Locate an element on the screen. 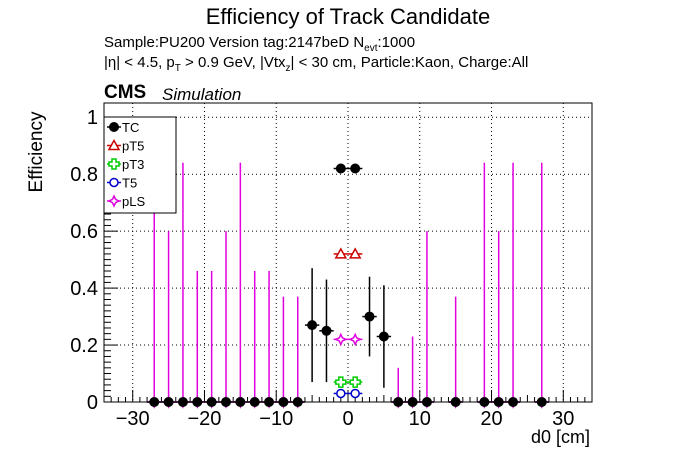  y-tick-label: 0.6 is located at coordinates (84, 232).